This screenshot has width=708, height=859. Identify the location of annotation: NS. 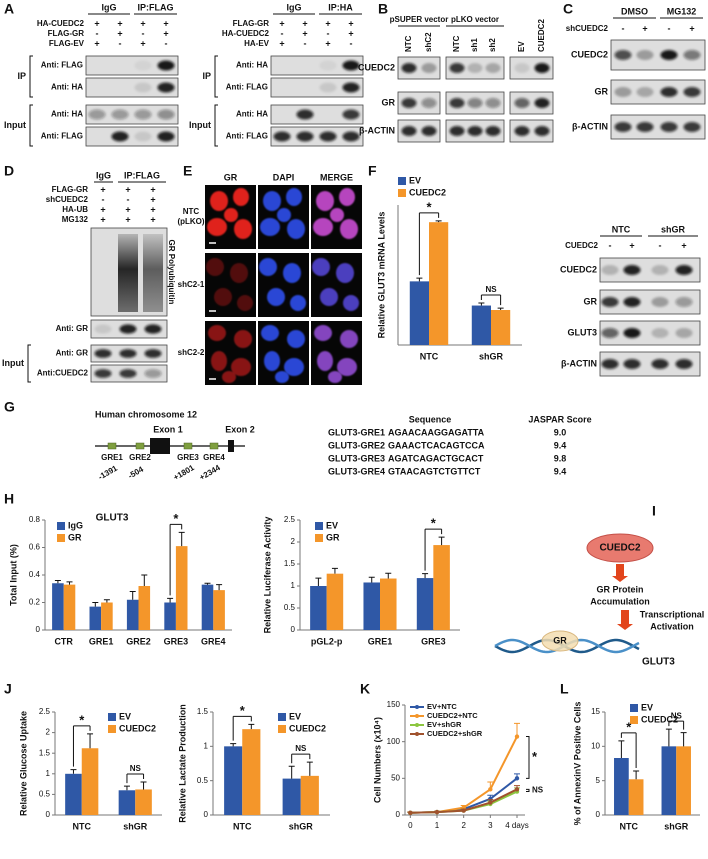
(136, 768).